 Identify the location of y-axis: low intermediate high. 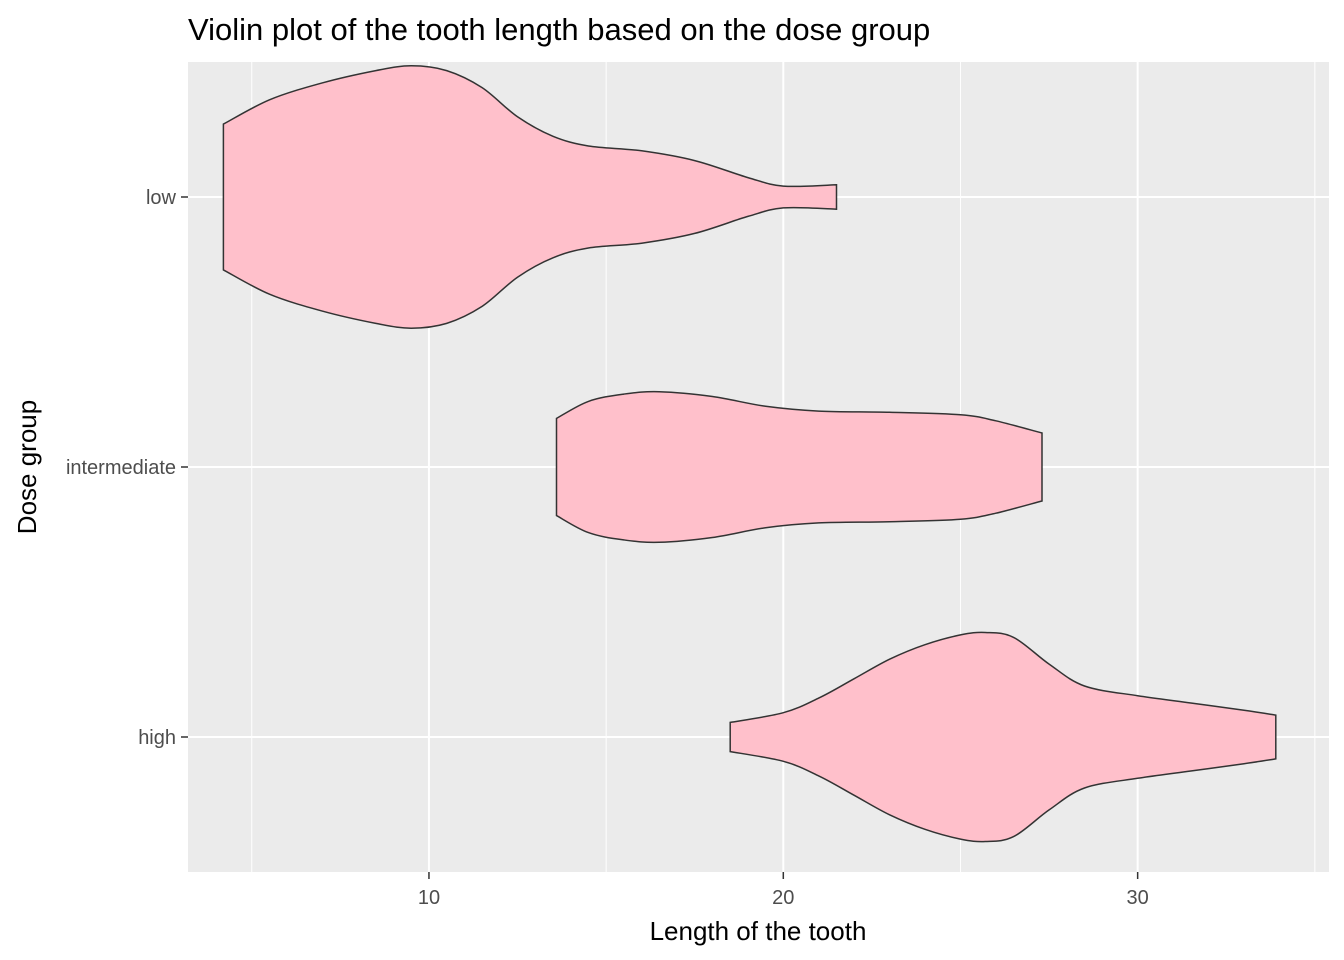
(127, 468).